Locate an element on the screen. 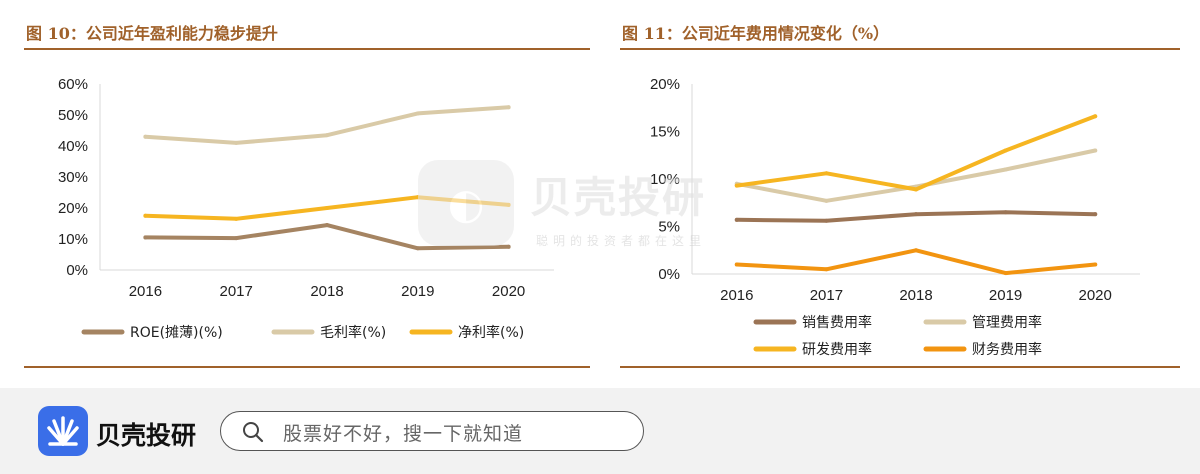  watermark: ◐ 贝壳投研 聪明的投资者都在这里 is located at coordinates (578, 210).